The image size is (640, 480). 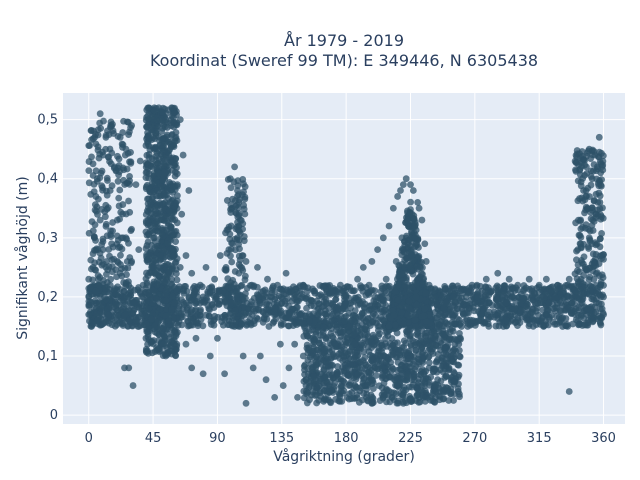 I want to click on x-tick-label: 135, so click(x=281, y=438).